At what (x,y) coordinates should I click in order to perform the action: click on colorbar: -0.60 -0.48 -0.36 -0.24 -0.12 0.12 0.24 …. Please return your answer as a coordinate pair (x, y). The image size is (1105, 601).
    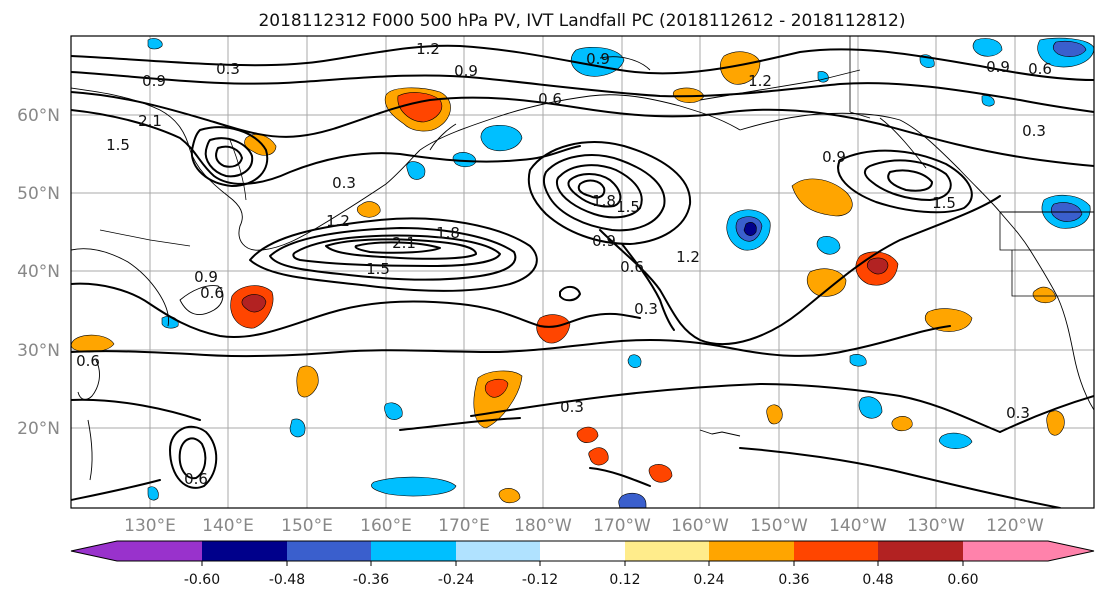
    Looking at the image, I should click on (582, 564).